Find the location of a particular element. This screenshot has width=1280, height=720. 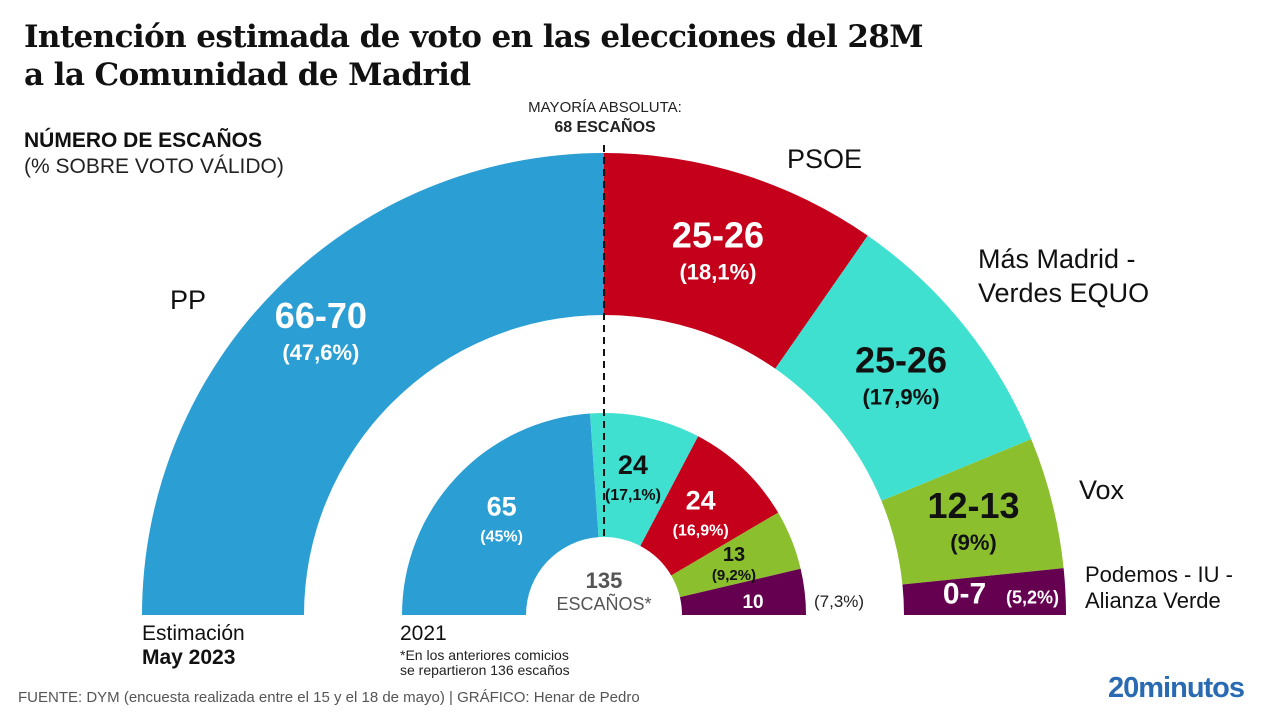

segment-2023-podemos-iu-alianza-verde is located at coordinates (984, 591).